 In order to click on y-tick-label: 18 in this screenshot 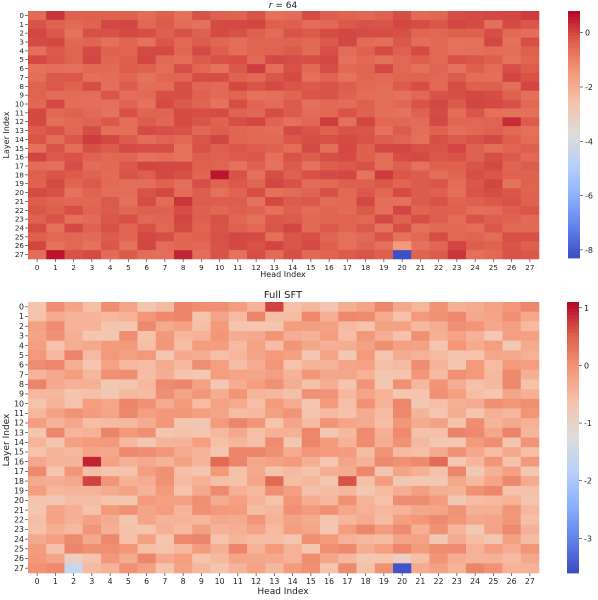, I will do `click(20, 174)`.